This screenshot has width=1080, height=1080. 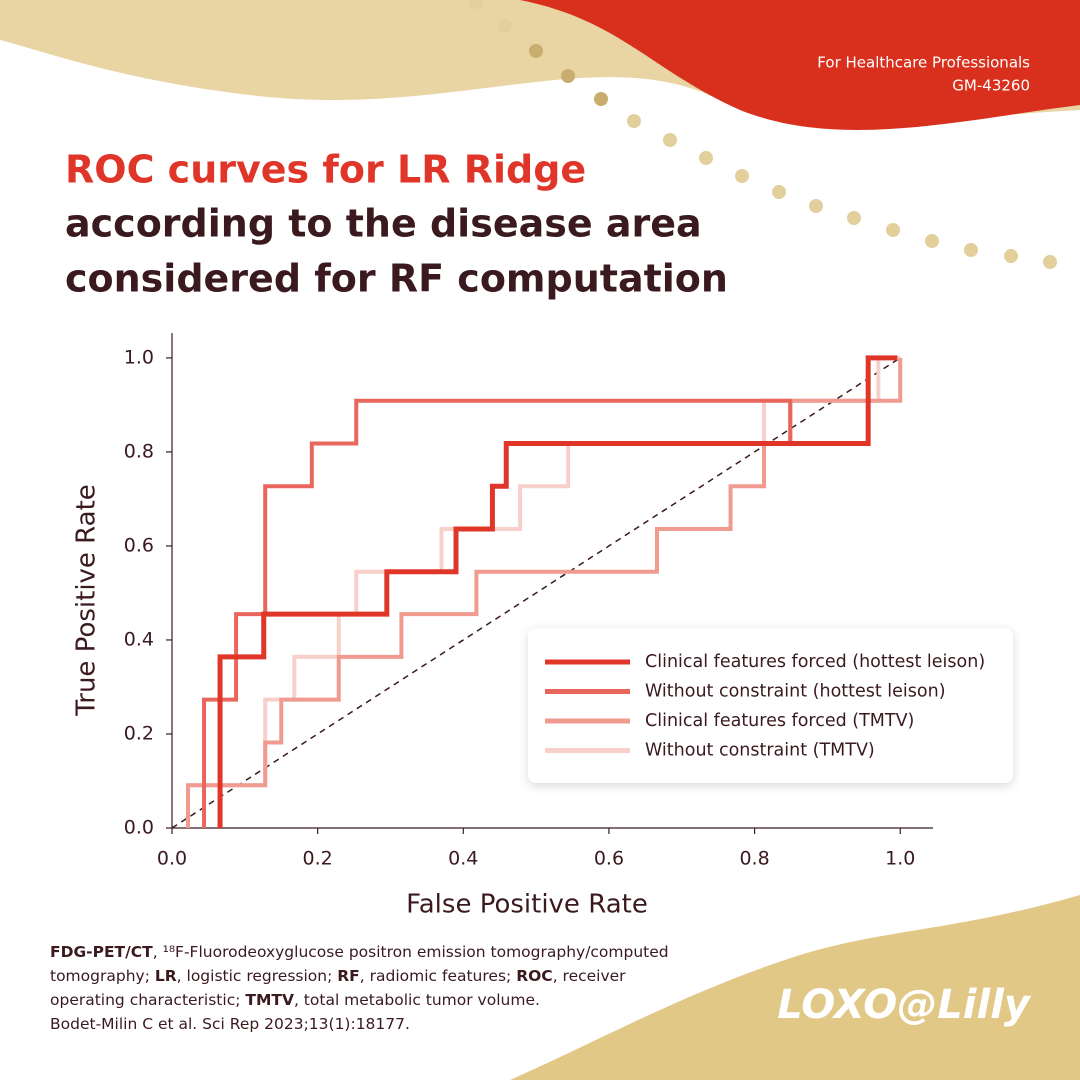 I want to click on footnote-definition: , receiver operating characteristic;, so click(x=338, y=988).